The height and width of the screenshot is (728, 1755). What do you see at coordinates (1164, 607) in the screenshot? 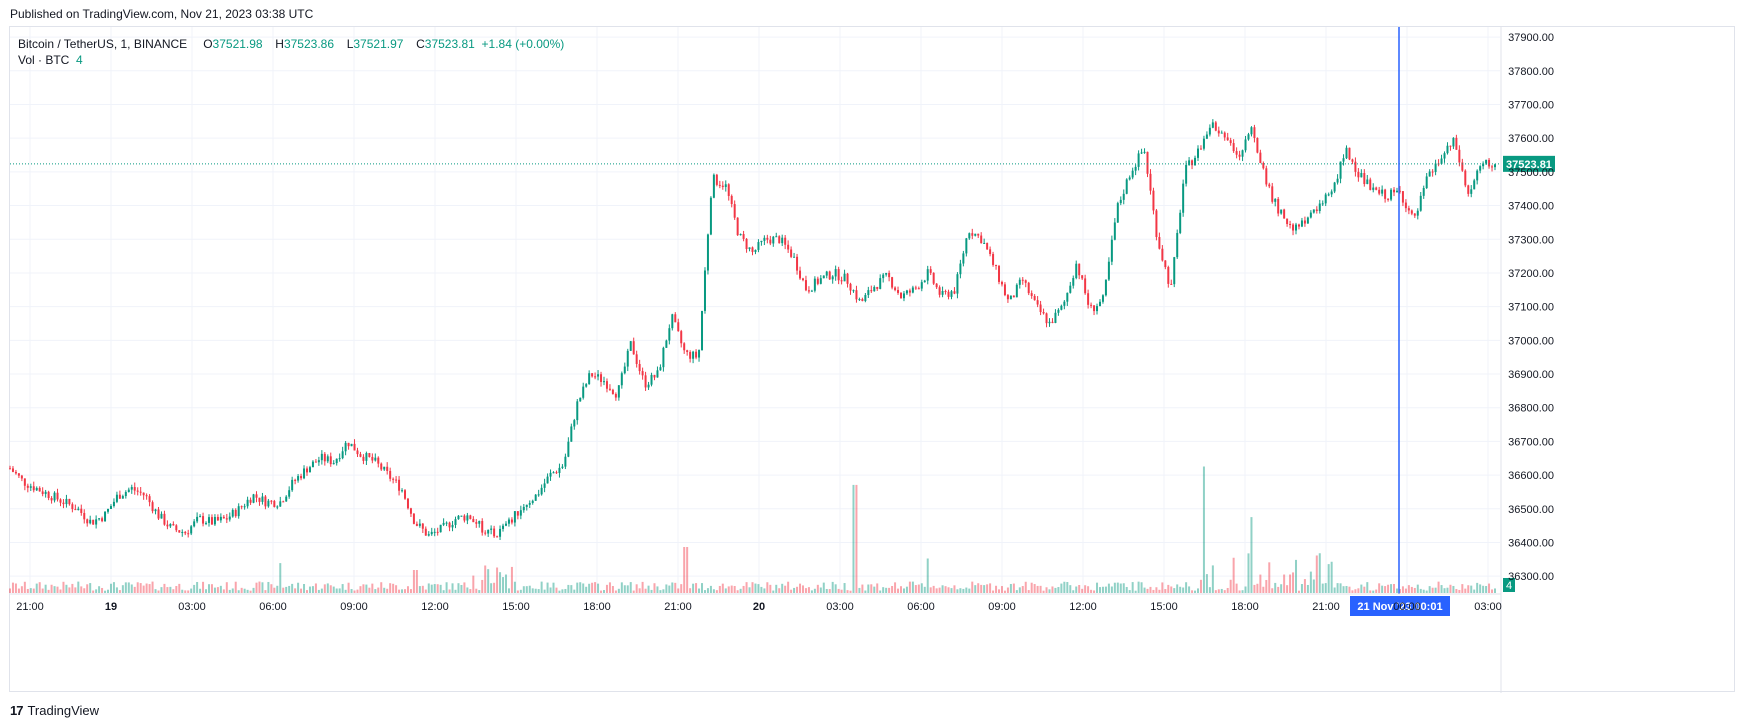
I see `time-tick-label: 15:00` at bounding box center [1164, 607].